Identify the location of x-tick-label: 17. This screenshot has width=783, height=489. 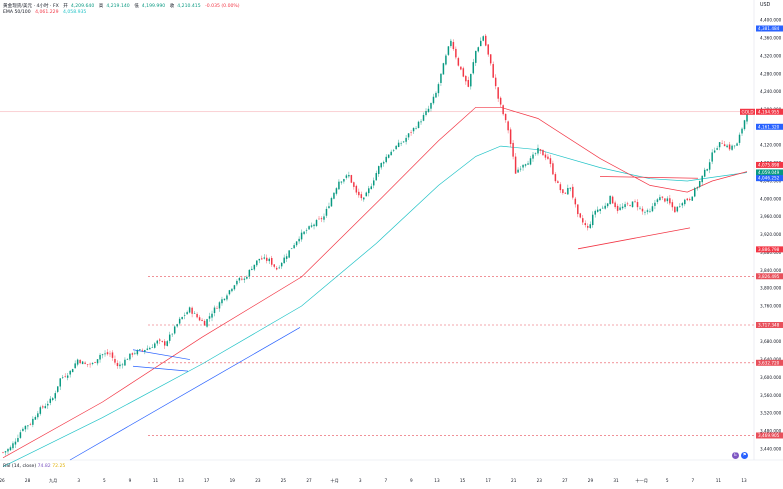
(488, 480).